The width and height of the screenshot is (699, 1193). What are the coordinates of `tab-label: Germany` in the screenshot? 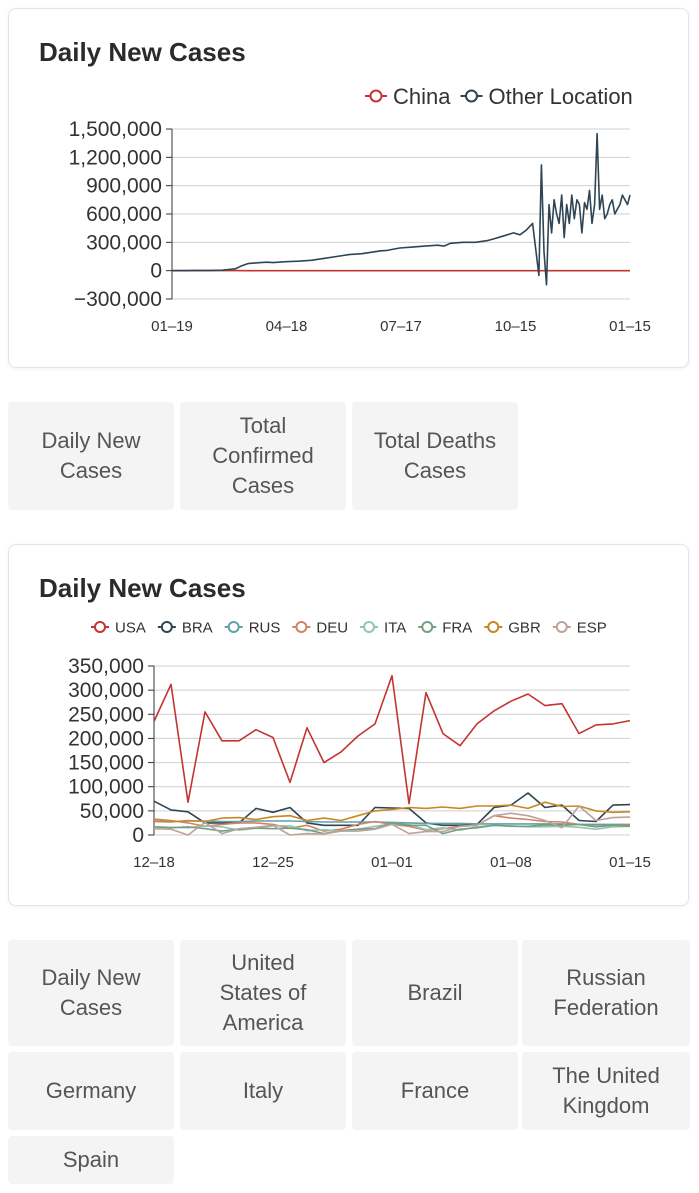 It's located at (91, 1090).